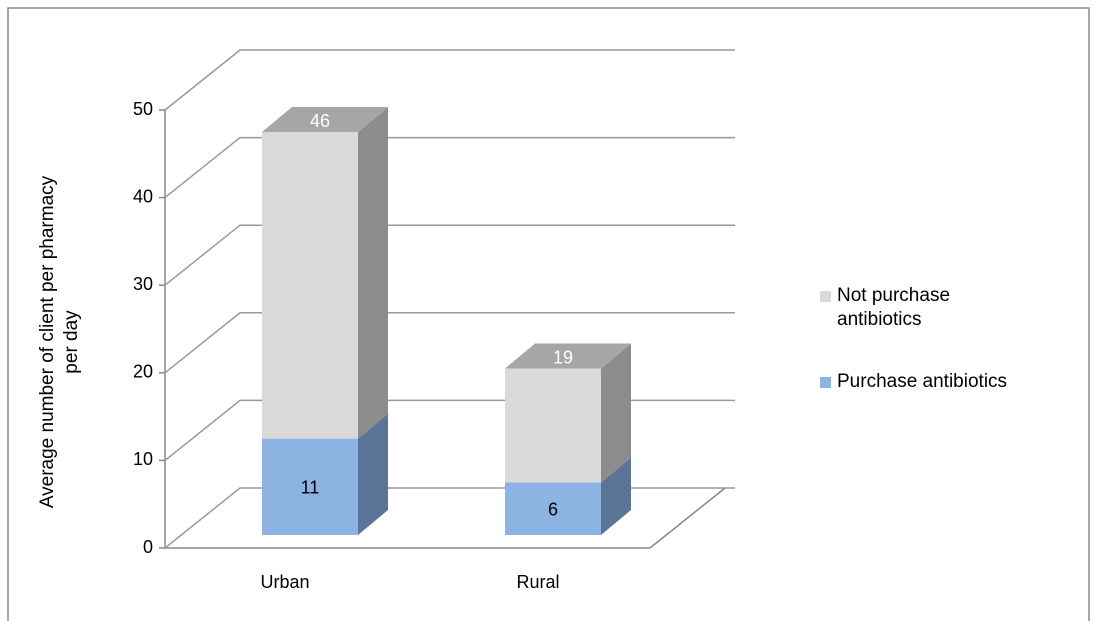  Describe the element at coordinates (148, 547) in the screenshot. I see `y-tick-label: 0` at that location.